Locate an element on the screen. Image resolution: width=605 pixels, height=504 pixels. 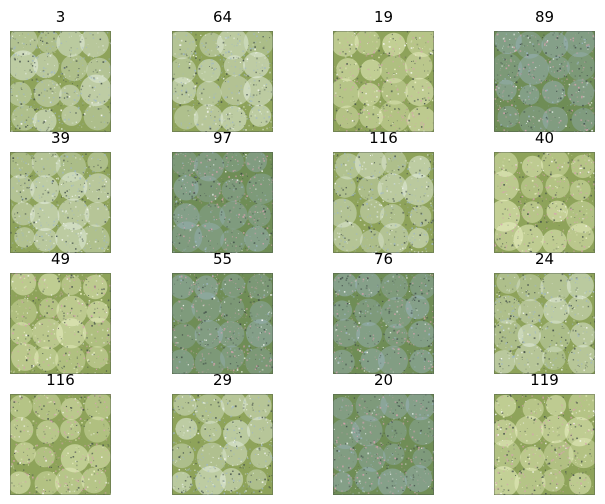
image-label: 119 is located at coordinates (544, 380).